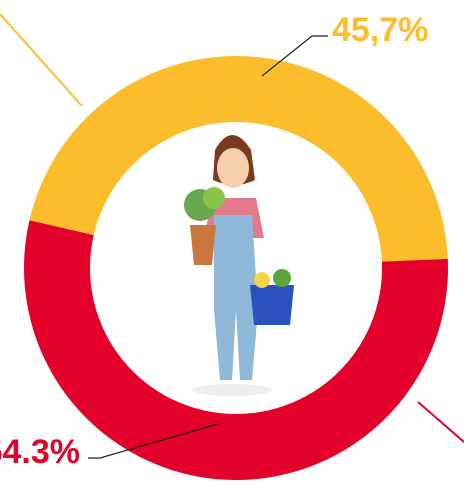 This screenshot has height=491, width=464. Describe the element at coordinates (236, 297) in the screenshot. I see `overalls` at that location.